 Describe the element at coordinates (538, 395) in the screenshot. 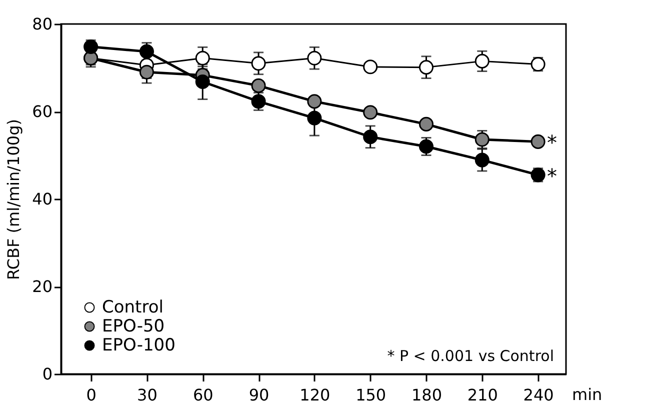

I see `x-tick-label: 240` at that location.